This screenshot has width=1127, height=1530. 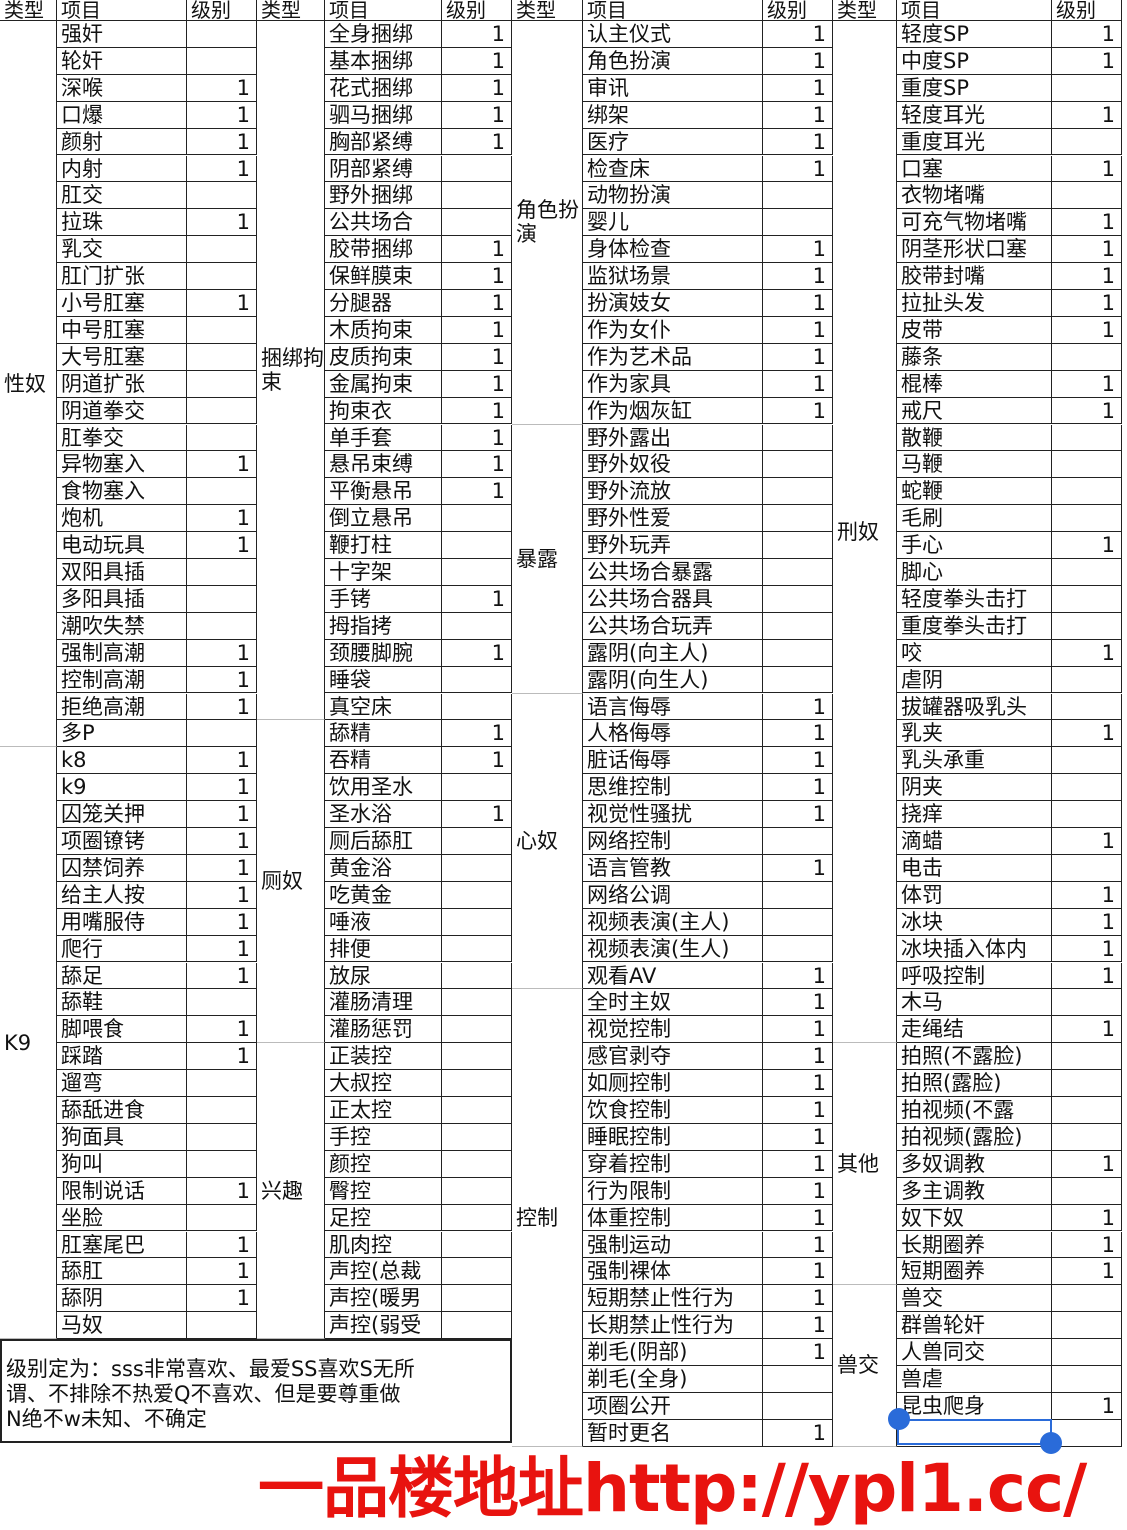 What do you see at coordinates (122, 1137) in the screenshot?
I see `item-cell: 狗面具` at bounding box center [122, 1137].